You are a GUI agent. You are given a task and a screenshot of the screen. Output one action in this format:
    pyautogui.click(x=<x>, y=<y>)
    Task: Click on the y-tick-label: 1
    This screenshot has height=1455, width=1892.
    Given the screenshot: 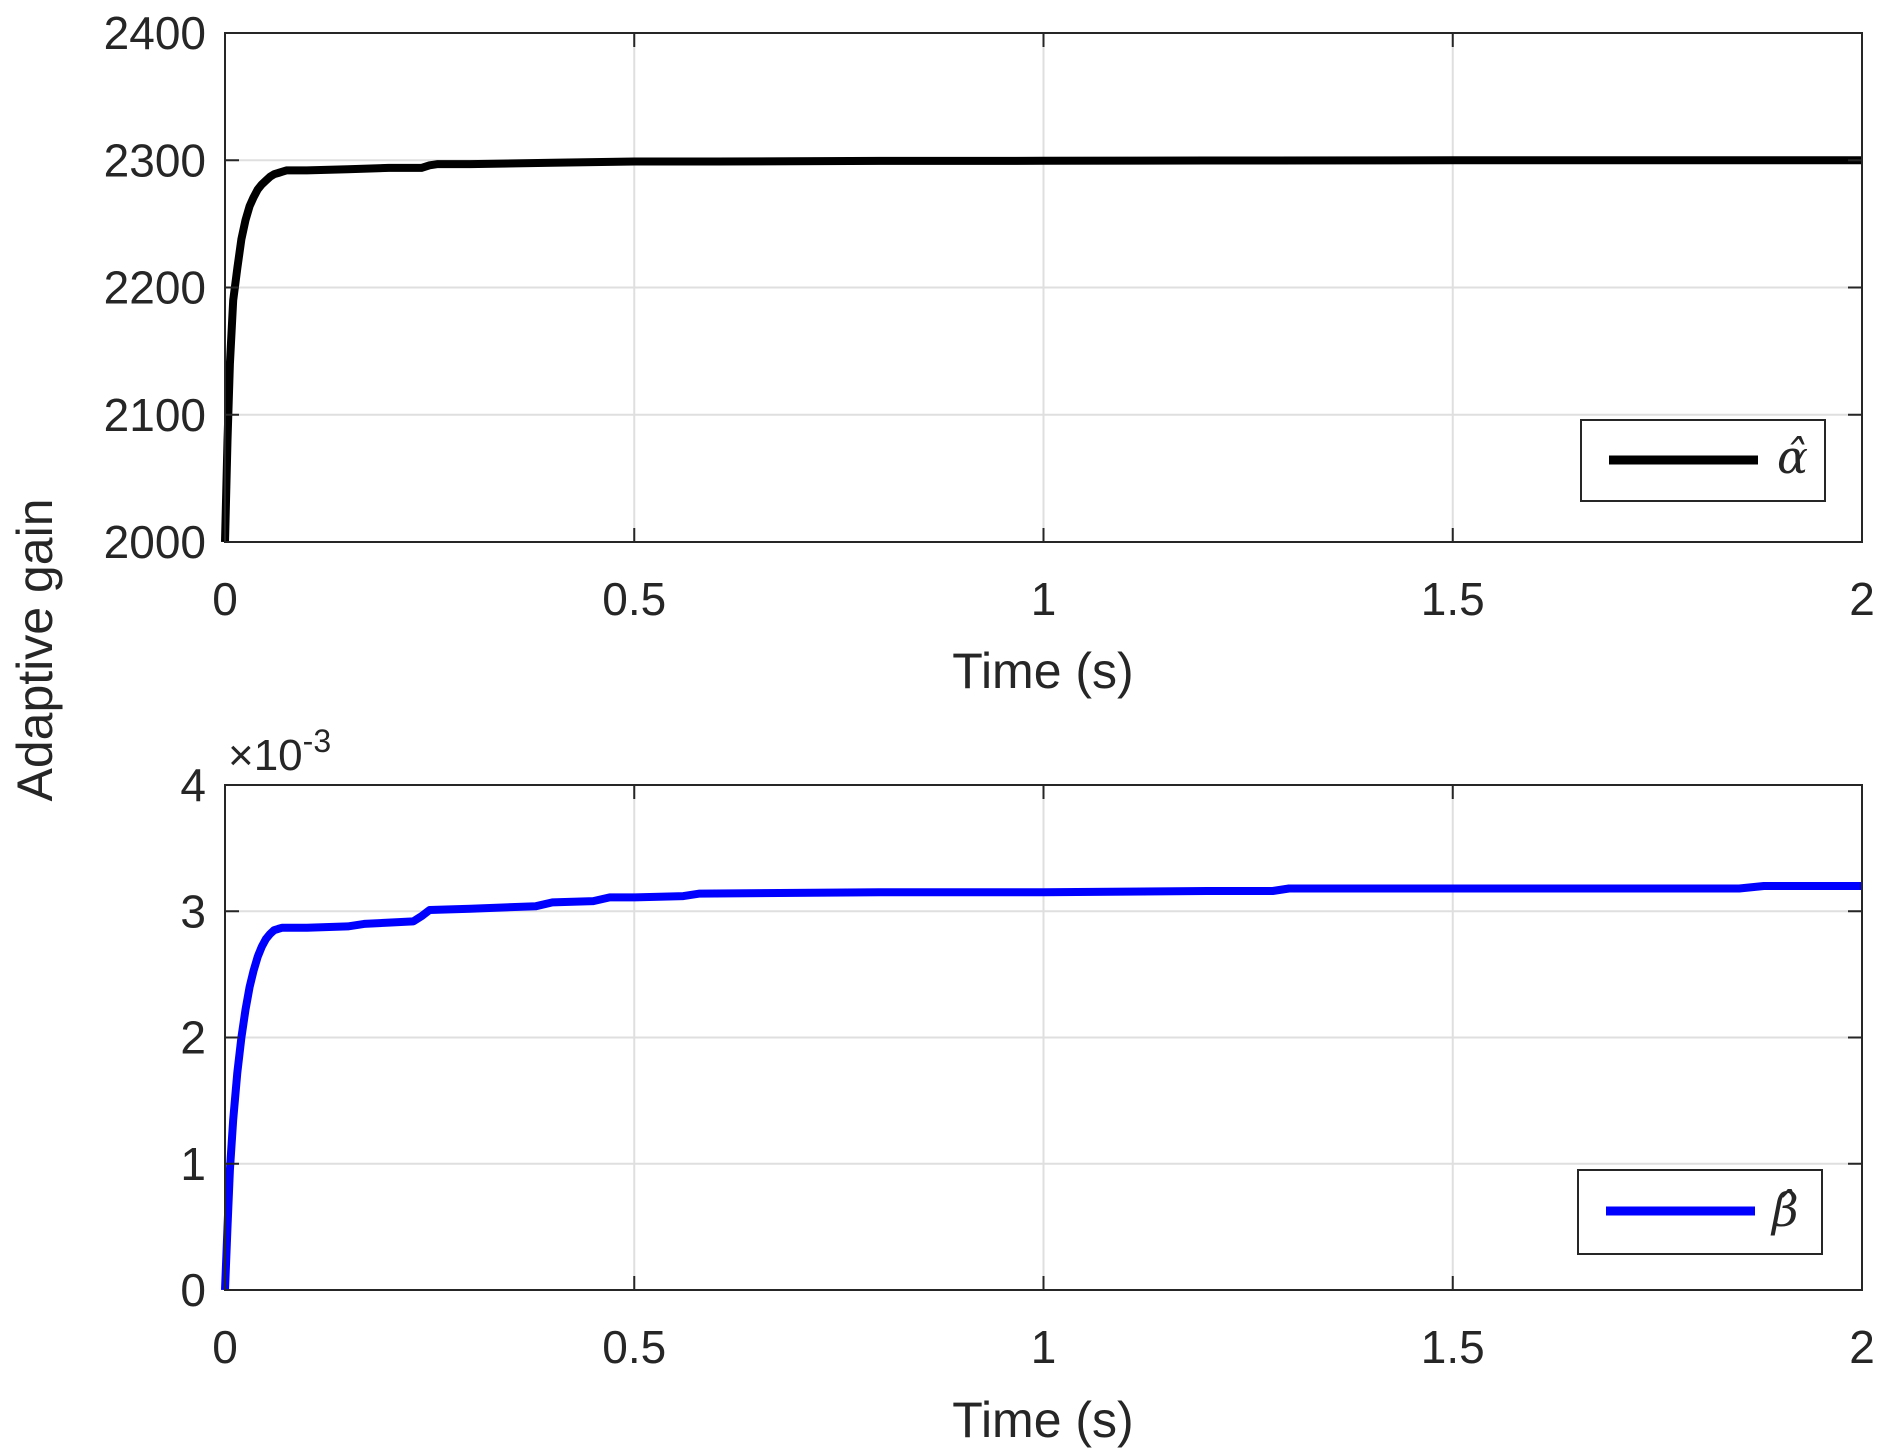 What is the action you would take?
    pyautogui.click(x=193, y=1164)
    